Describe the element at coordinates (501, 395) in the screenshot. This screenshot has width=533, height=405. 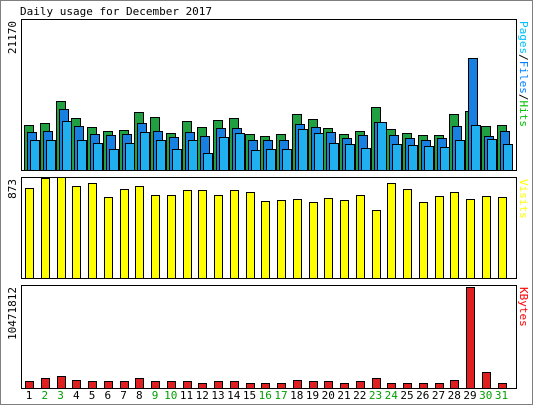
I see `x-tick-label-31: 31` at that location.